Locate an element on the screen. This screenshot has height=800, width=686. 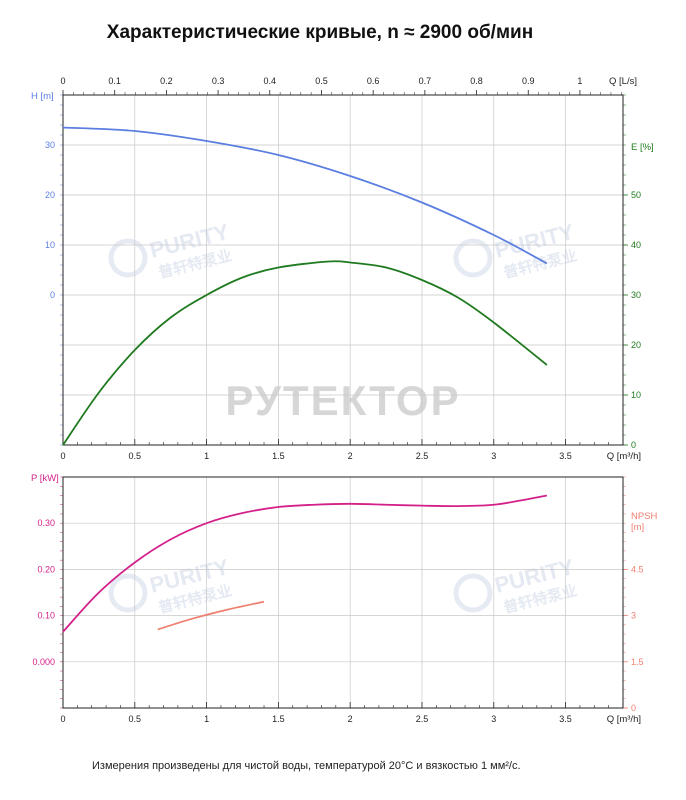
y-tick-label: 0.30 is located at coordinates (46, 523).